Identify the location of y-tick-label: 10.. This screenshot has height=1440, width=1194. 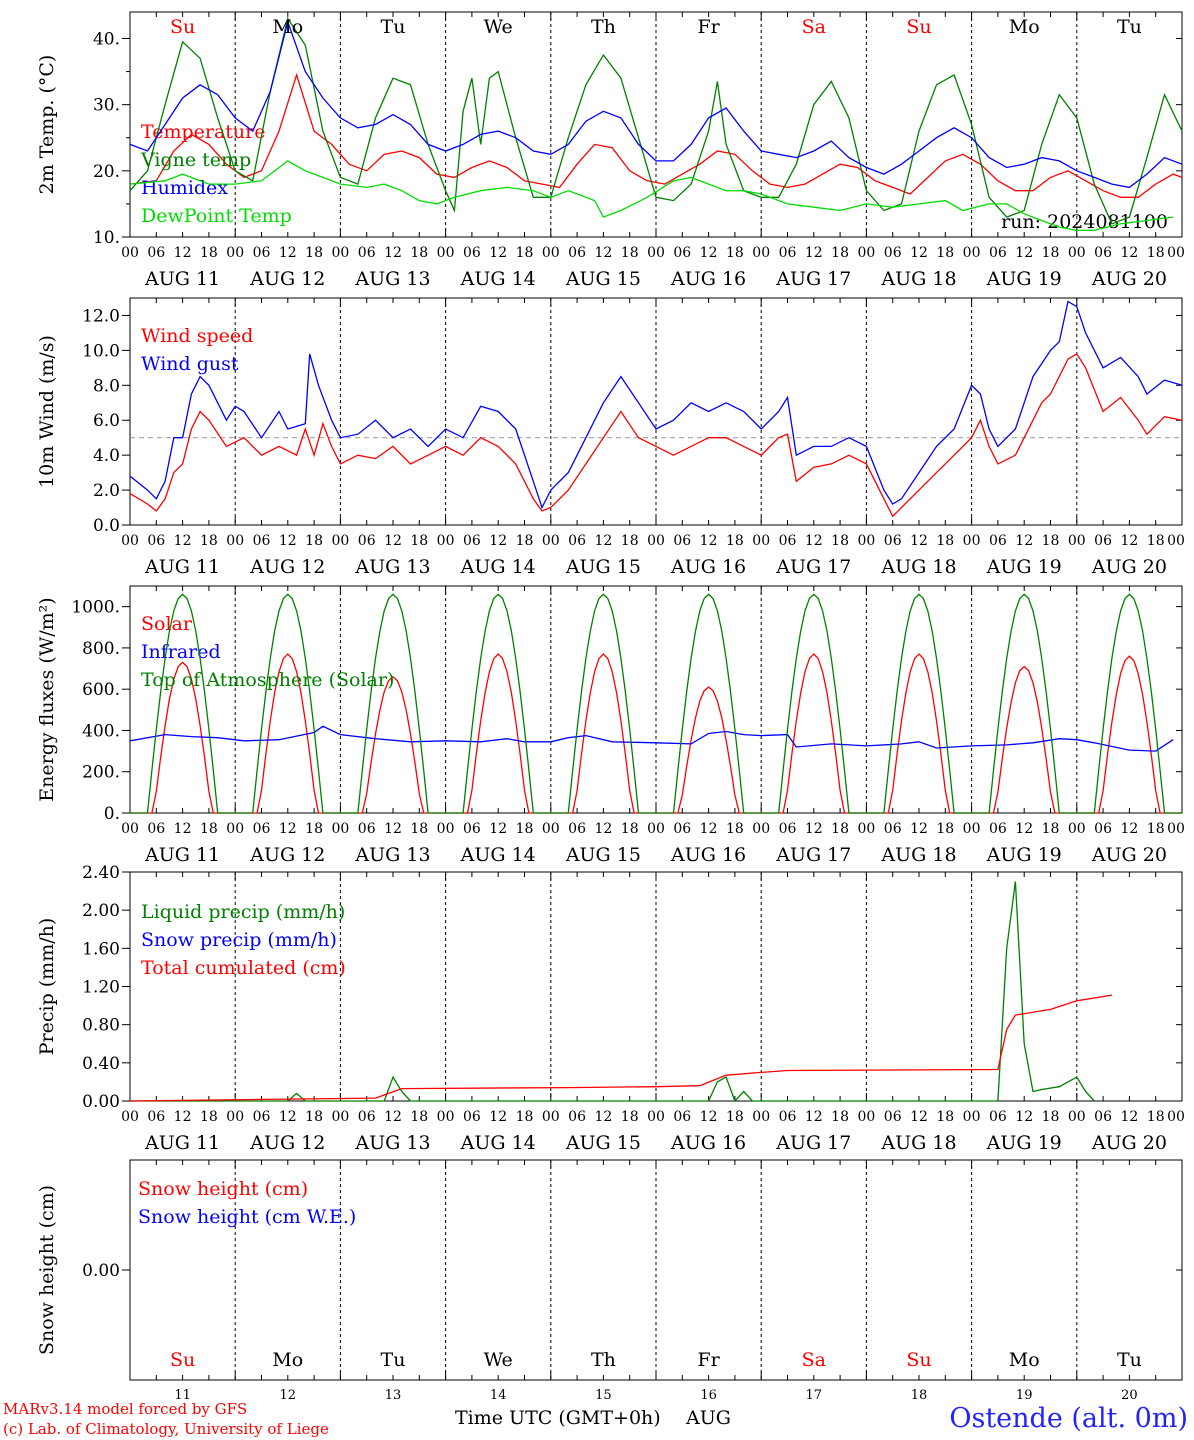
(106, 238).